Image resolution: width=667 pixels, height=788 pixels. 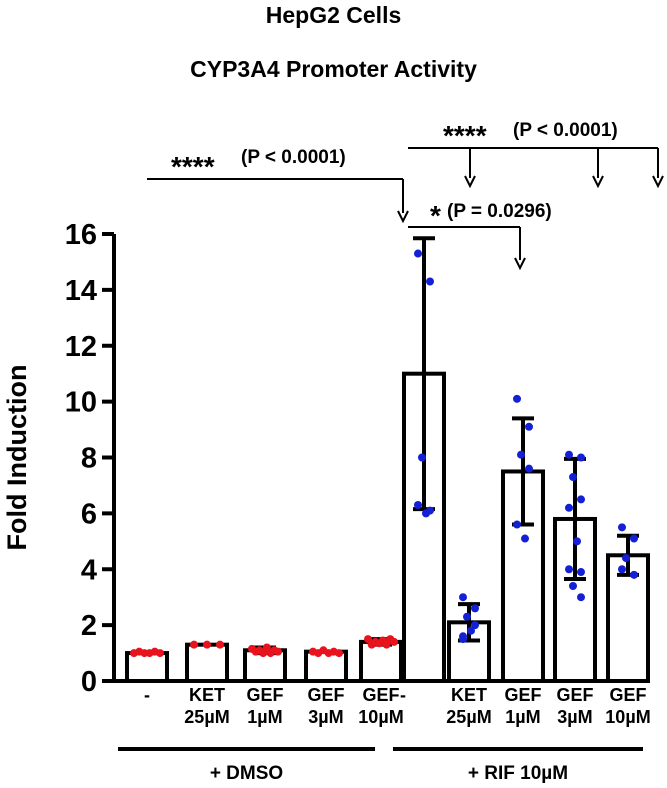 What do you see at coordinates (89, 626) in the screenshot?
I see `y-tick-label: 2` at bounding box center [89, 626].